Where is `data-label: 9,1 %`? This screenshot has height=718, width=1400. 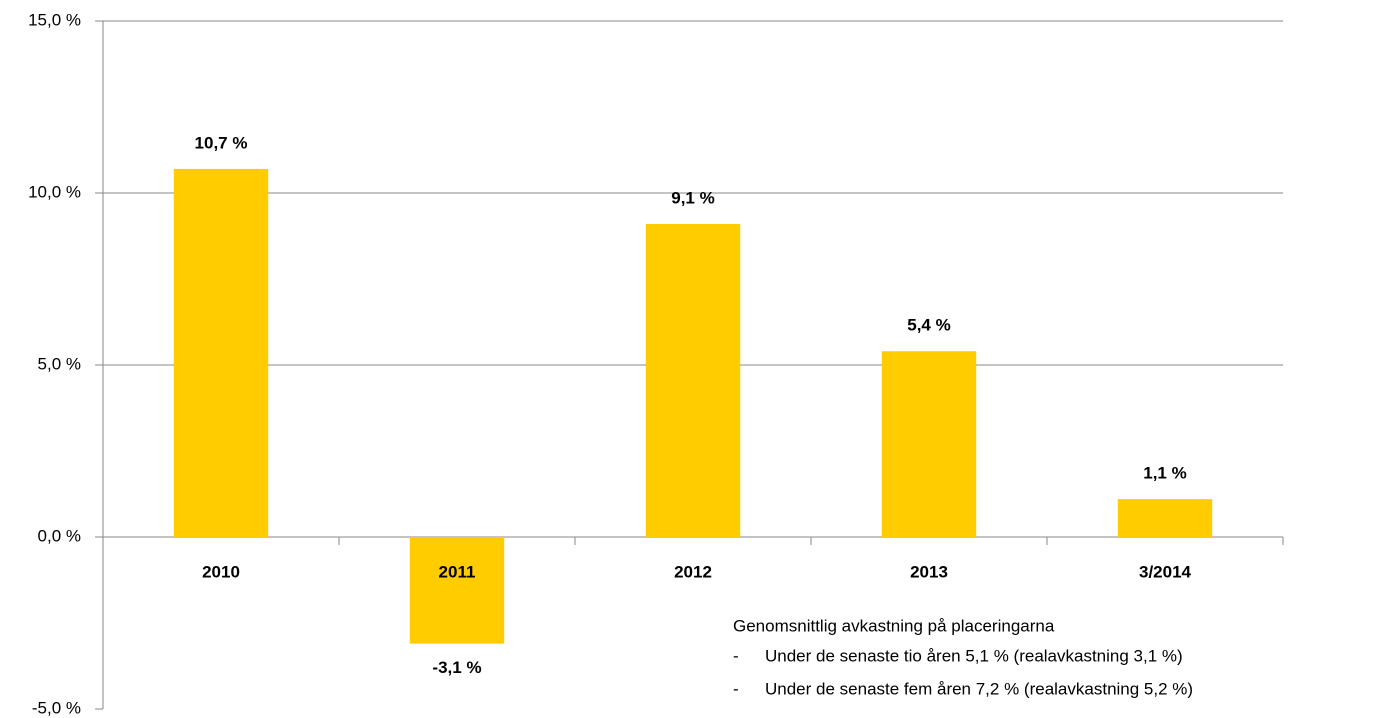
data-label: 9,1 % is located at coordinates (692, 197).